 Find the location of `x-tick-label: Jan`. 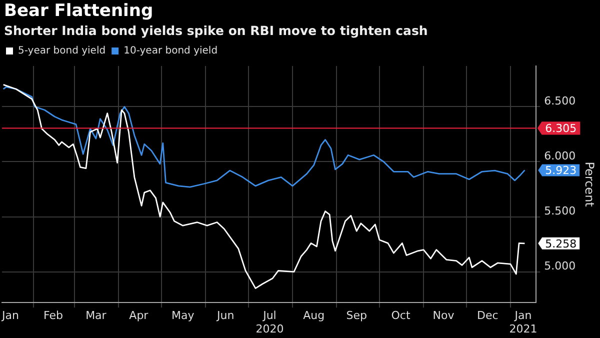

x-tick-label: Jan is located at coordinates (9, 315).